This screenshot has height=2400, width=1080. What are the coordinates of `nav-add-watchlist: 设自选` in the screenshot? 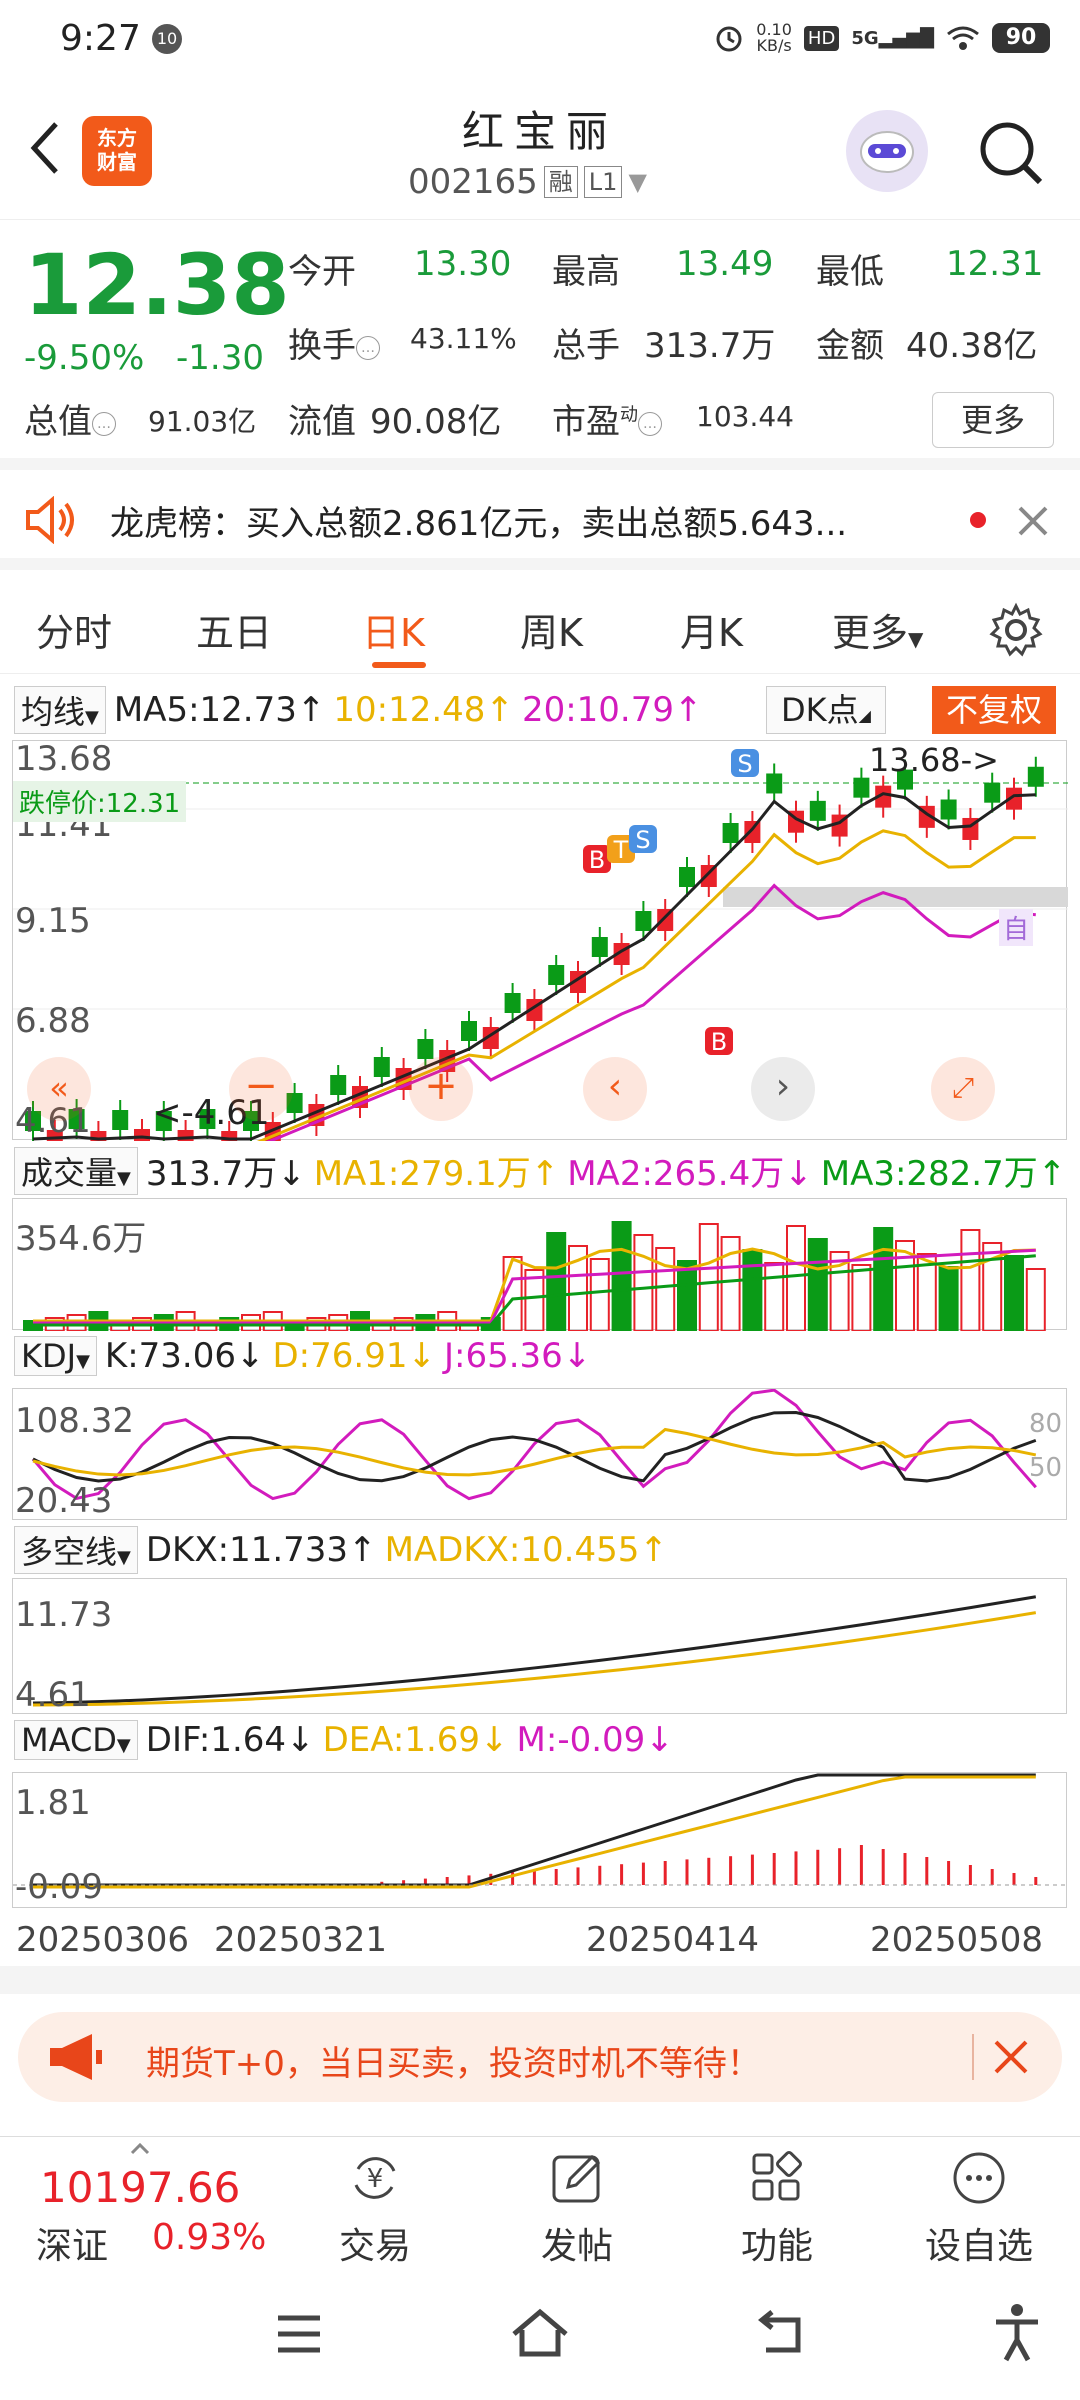 It's located at (979, 2208).